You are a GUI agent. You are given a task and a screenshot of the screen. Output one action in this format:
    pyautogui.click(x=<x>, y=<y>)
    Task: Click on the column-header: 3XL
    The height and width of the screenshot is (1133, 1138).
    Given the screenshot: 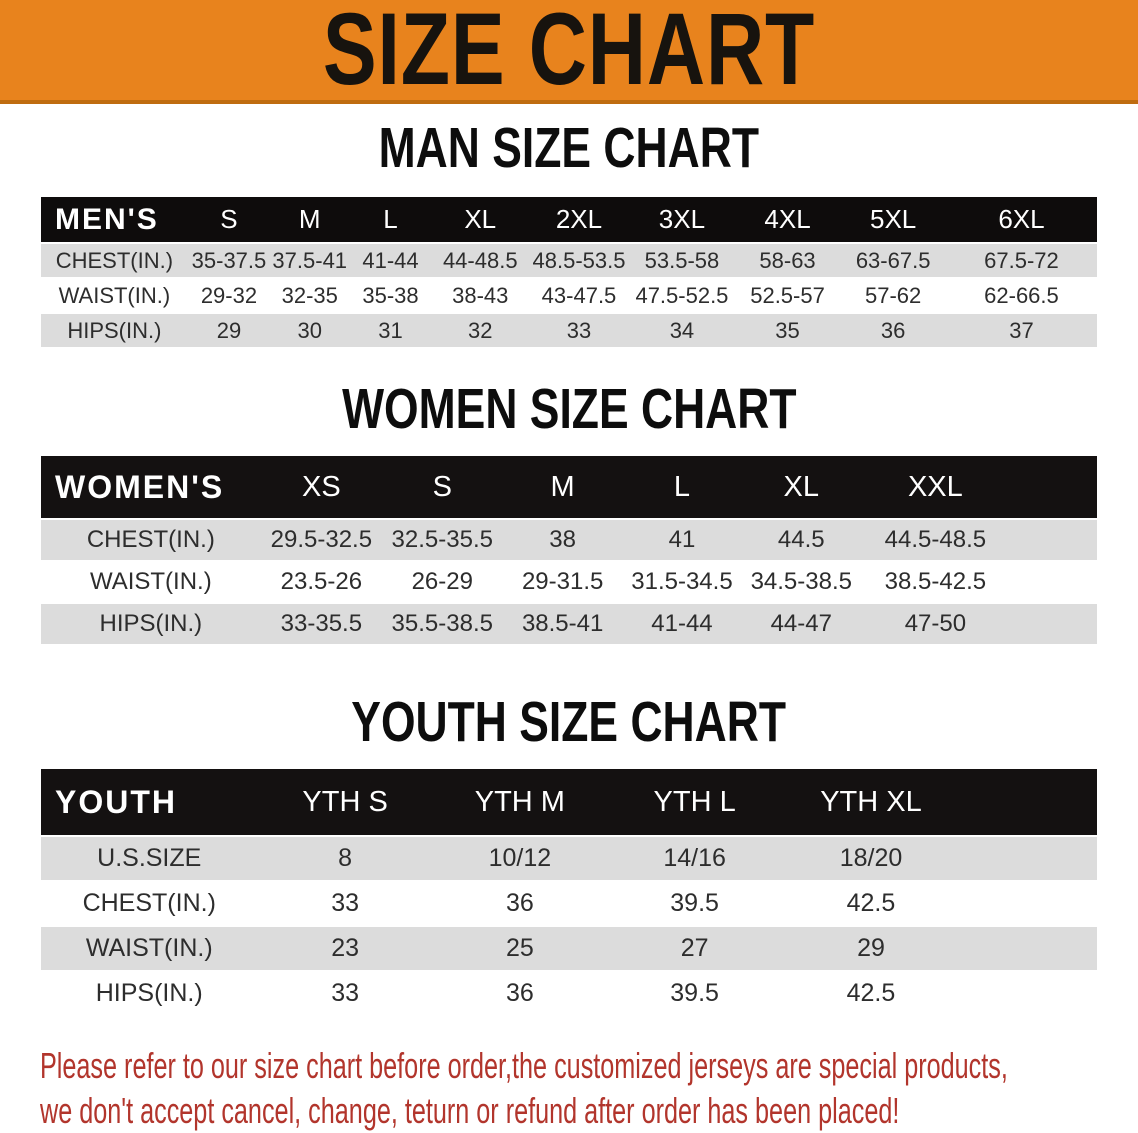 What is the action you would take?
    pyautogui.click(x=682, y=219)
    